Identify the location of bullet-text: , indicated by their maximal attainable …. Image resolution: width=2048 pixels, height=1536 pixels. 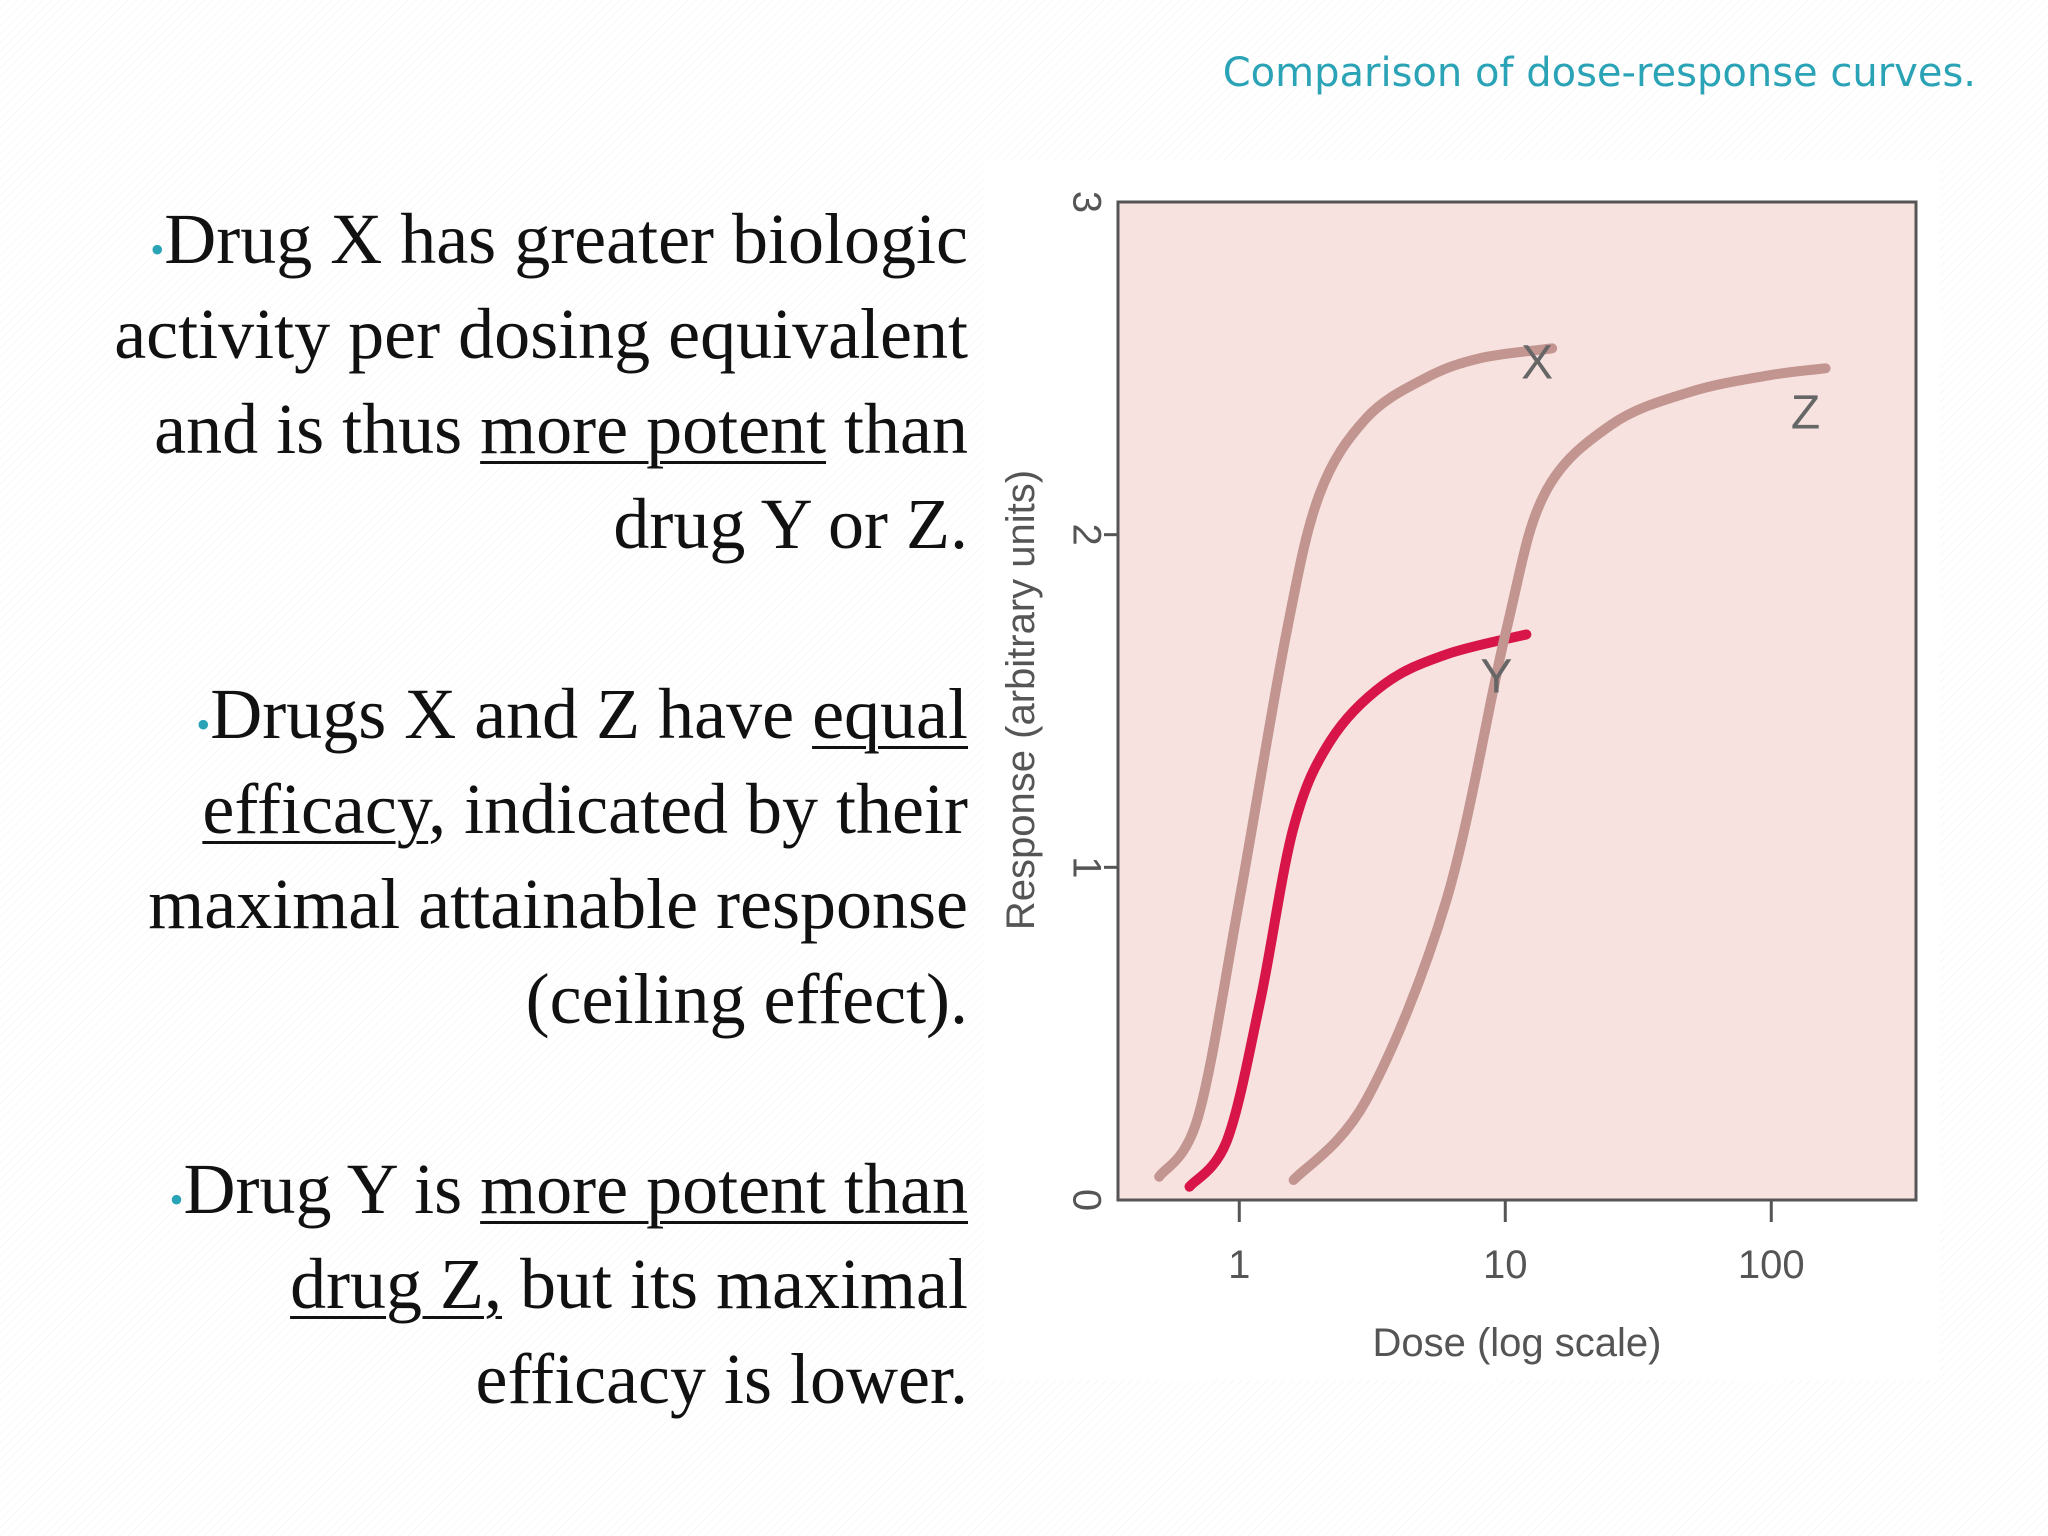
(558, 904).